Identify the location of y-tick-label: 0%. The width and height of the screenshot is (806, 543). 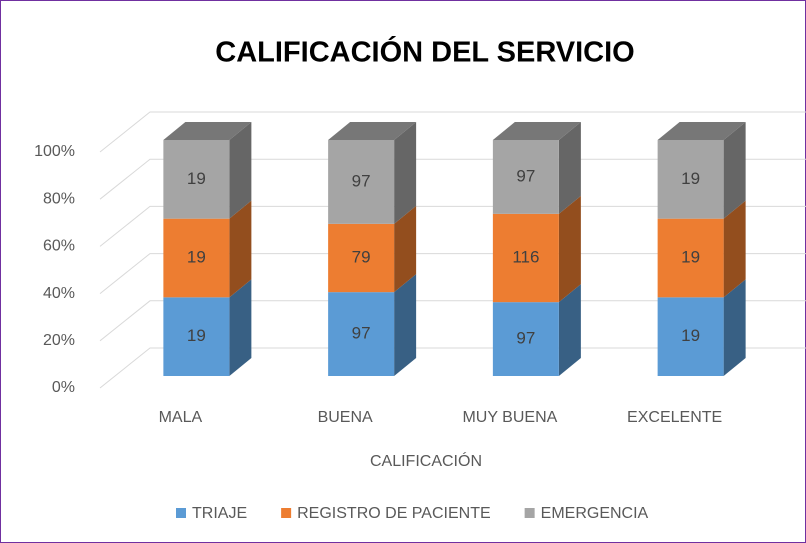
(63, 387).